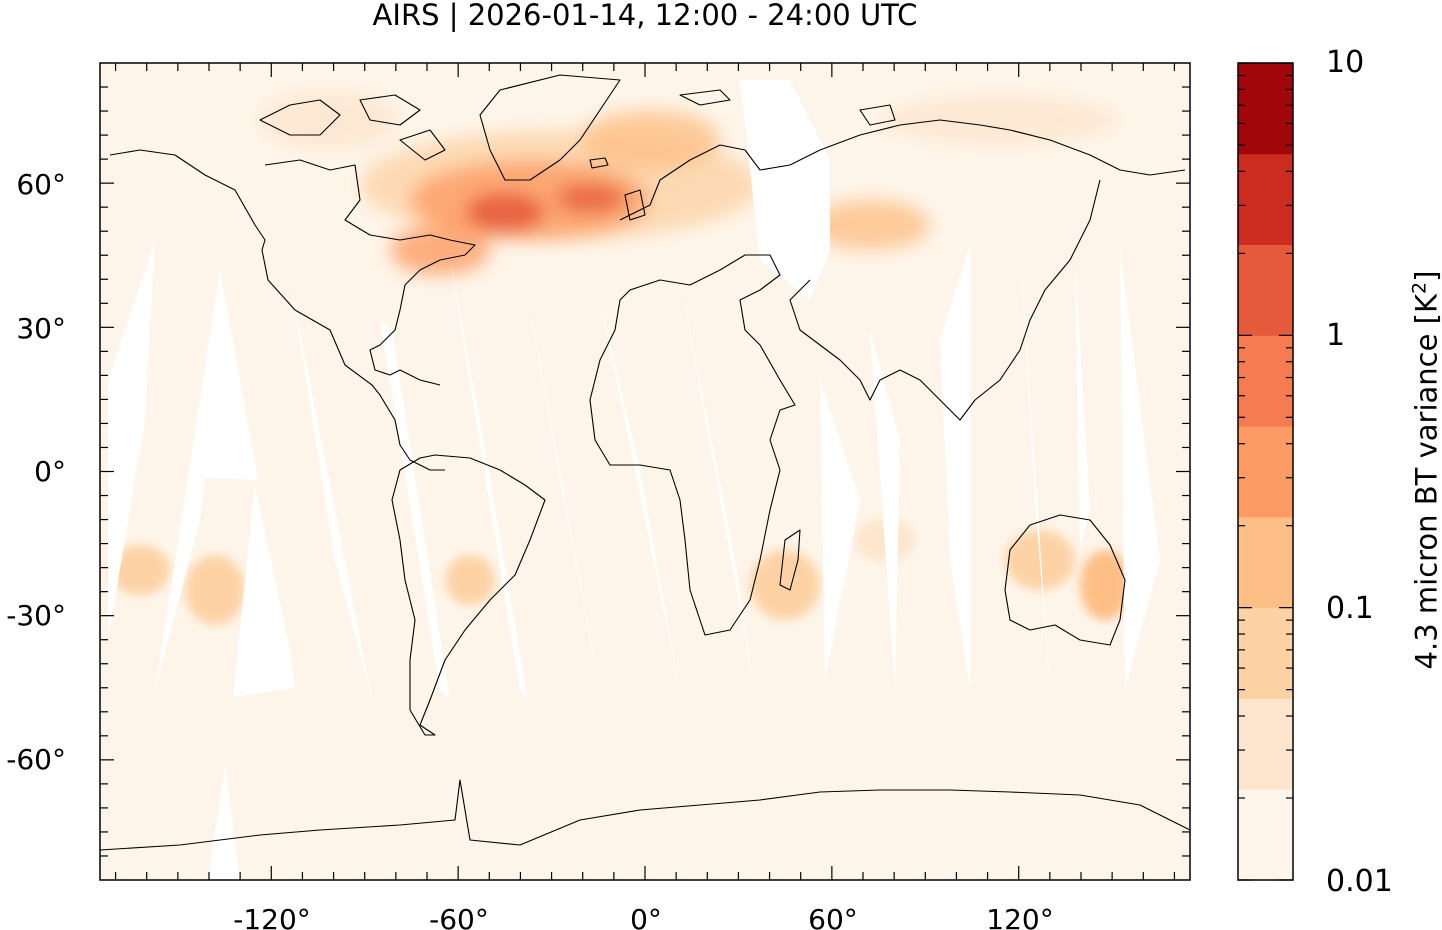 This screenshot has width=1442, height=930. What do you see at coordinates (440, 250) in the screenshot?
I see `newfoundland-patch` at bounding box center [440, 250].